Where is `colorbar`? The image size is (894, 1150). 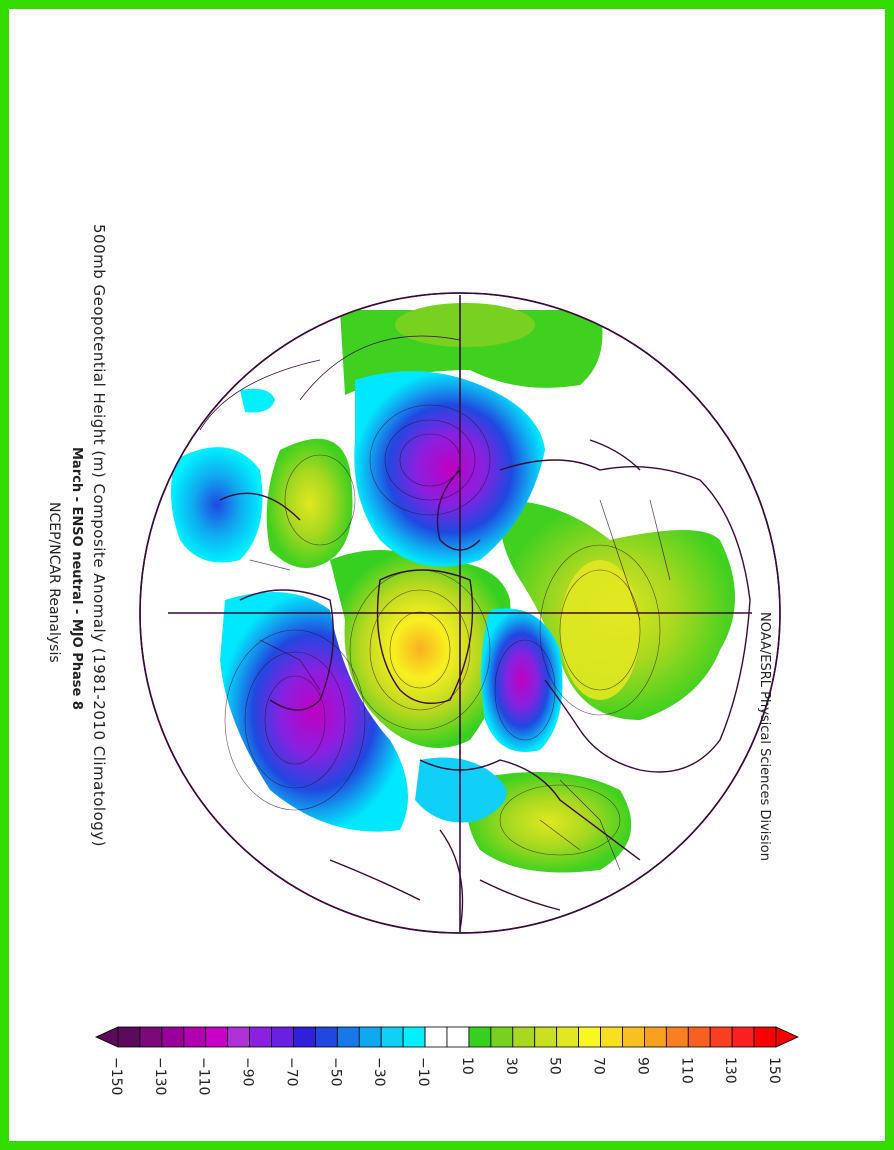
colorbar is located at coordinates (447, 1037).